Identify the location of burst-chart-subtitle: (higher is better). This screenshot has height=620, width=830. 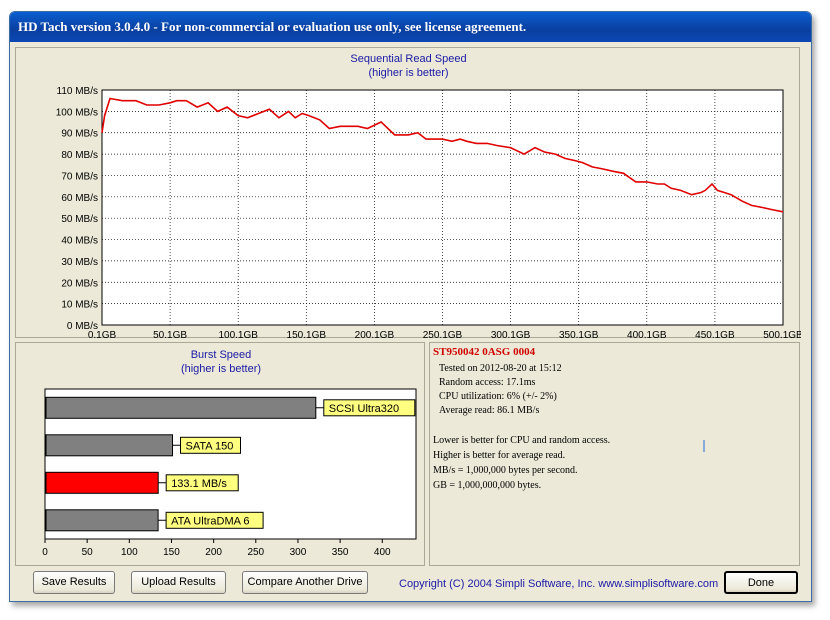
(221, 369).